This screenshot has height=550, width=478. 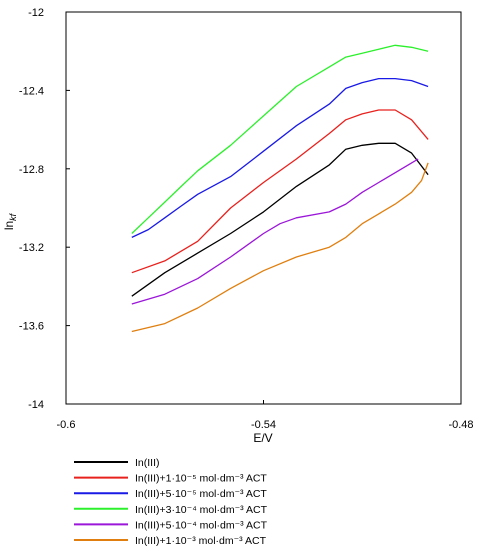 I want to click on x-tick-label: -0.6, so click(x=66, y=425).